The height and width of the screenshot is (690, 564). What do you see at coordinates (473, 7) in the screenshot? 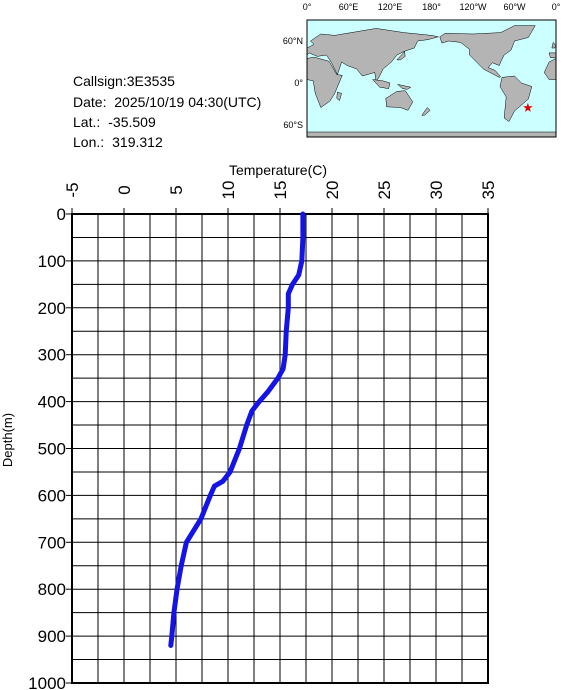
I see `map-lon-label: 120°W` at bounding box center [473, 7].